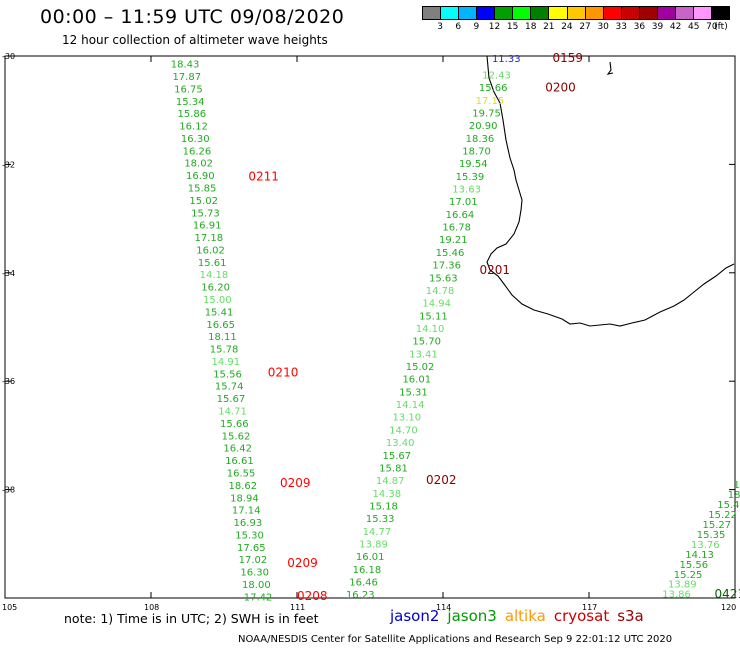  I want to click on swh-value: 13.40, so click(400, 443).